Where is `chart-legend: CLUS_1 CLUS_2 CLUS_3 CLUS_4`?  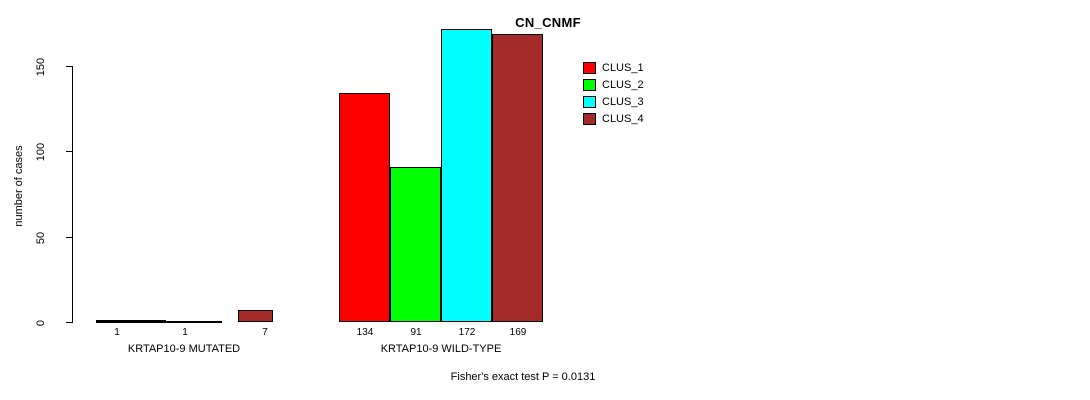
chart-legend: CLUS_1 CLUS_2 CLUS_3 CLUS_4 is located at coordinates (613, 94).